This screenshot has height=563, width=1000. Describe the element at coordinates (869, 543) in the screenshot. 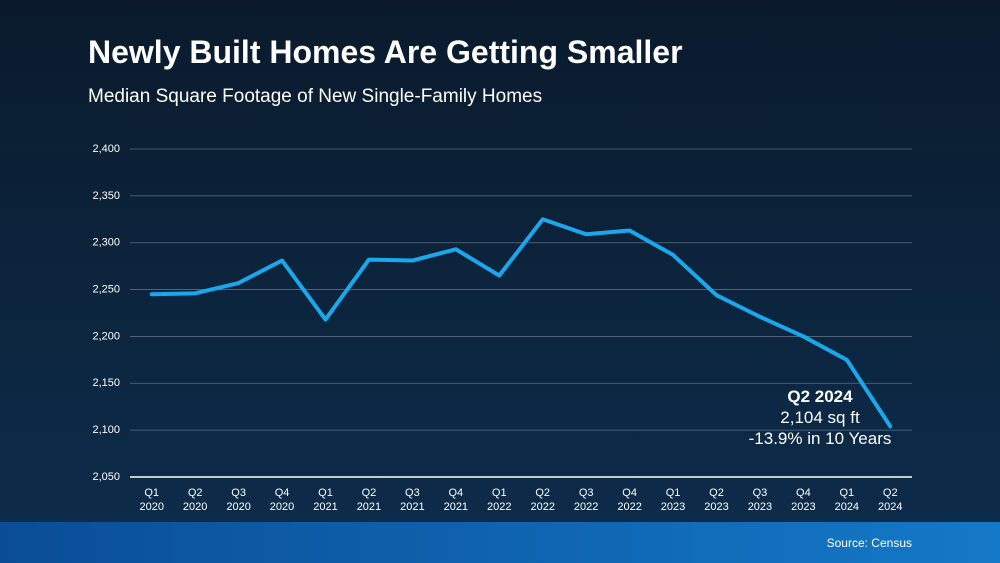

I see `source: Source: Census` at that location.